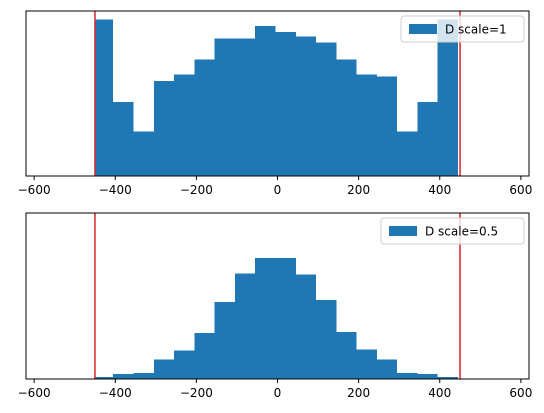  What do you see at coordinates (461, 232) in the screenshot?
I see `legend-label: D scale=0.5` at bounding box center [461, 232].